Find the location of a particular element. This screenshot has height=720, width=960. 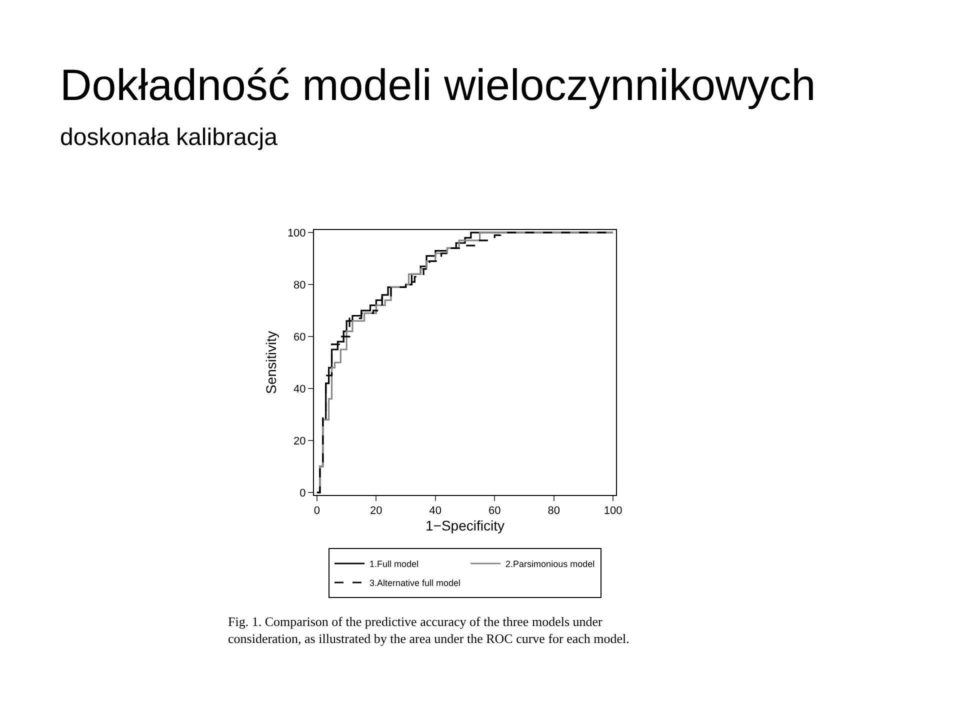

chart-subtitle: doskonała kalibracja is located at coordinates (169, 138).